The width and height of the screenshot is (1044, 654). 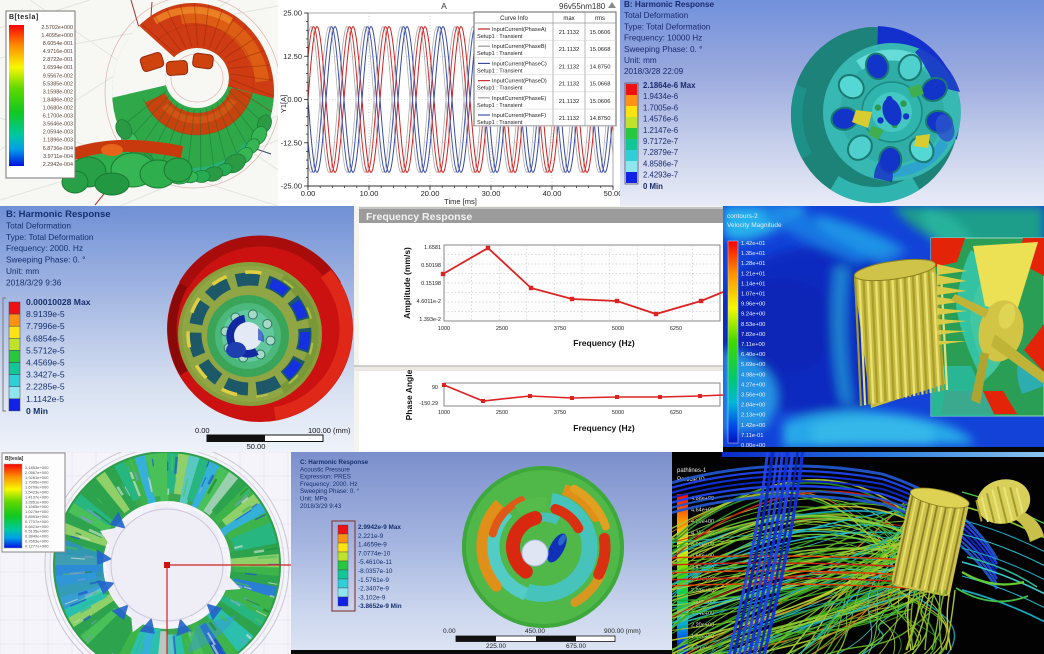 I want to click on svg-text: 25.00, so click(x=292, y=13).